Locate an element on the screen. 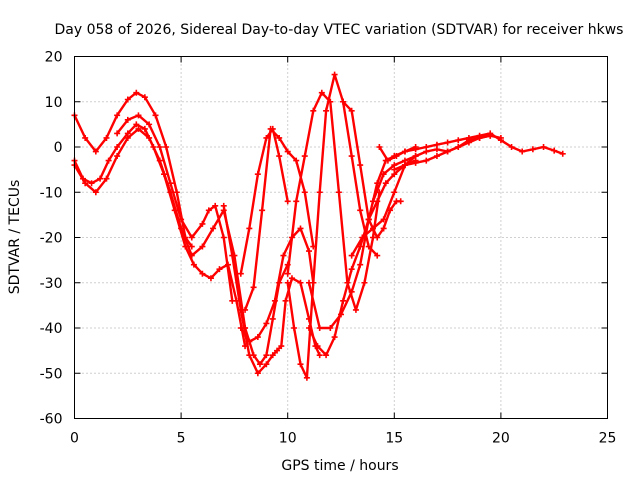 This screenshot has height=480, width=640. y-tick-label: -10 is located at coordinates (51, 193).